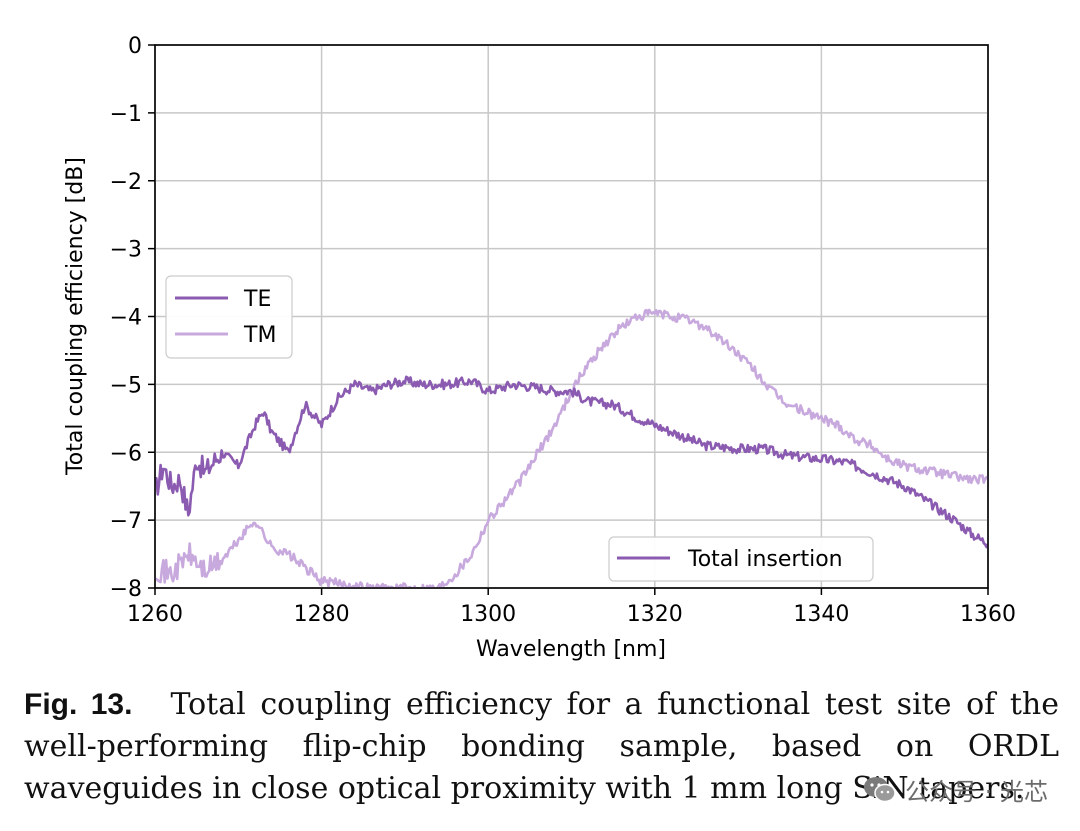 Image resolution: width=1080 pixels, height=831 pixels. Describe the element at coordinates (257, 299) in the screenshot. I see `legend-te-label: TE` at that location.